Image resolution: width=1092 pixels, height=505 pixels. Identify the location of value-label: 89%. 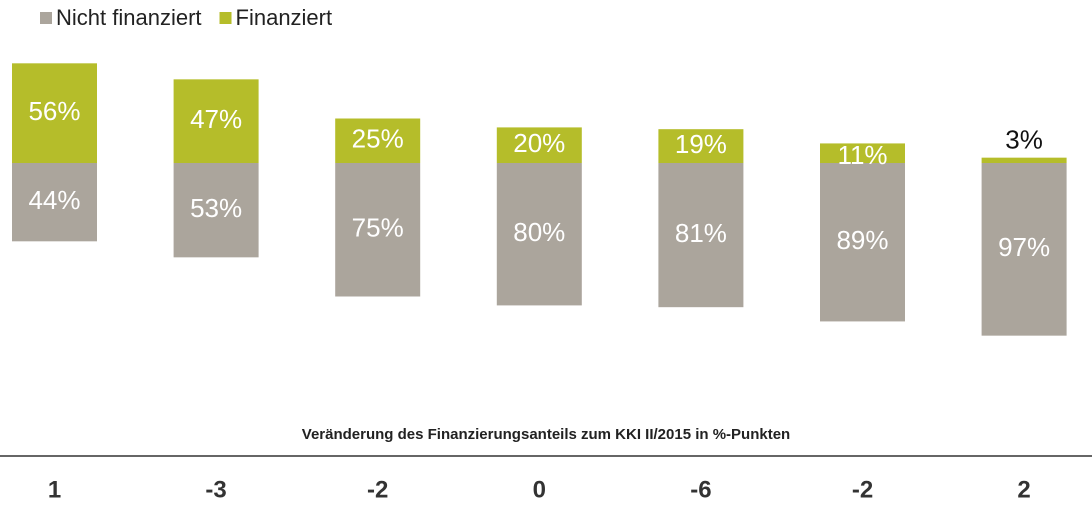
(862, 240).